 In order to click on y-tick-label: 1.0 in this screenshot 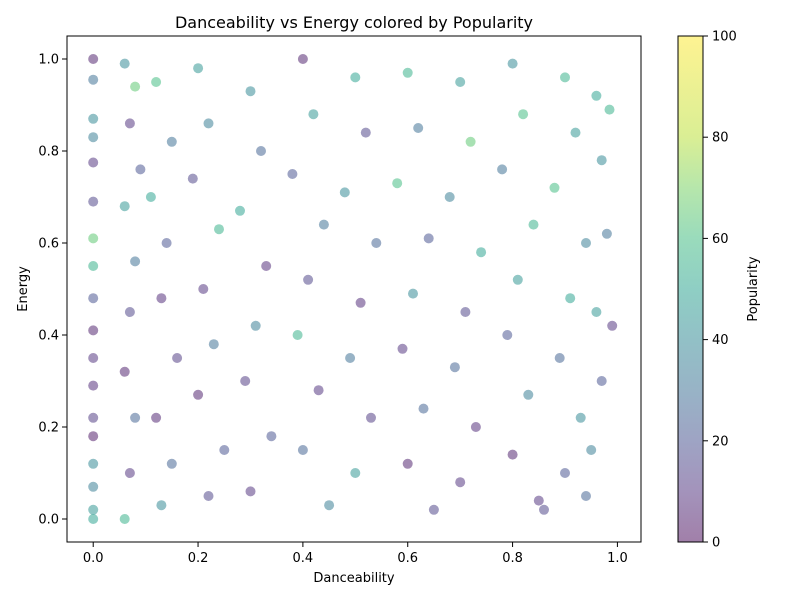, I will do `click(48, 60)`.